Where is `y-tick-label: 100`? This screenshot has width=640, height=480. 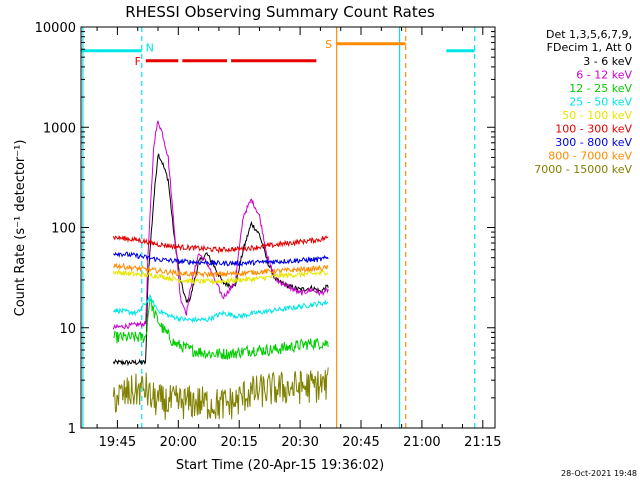 y-tick-label: 100 is located at coordinates (63, 229).